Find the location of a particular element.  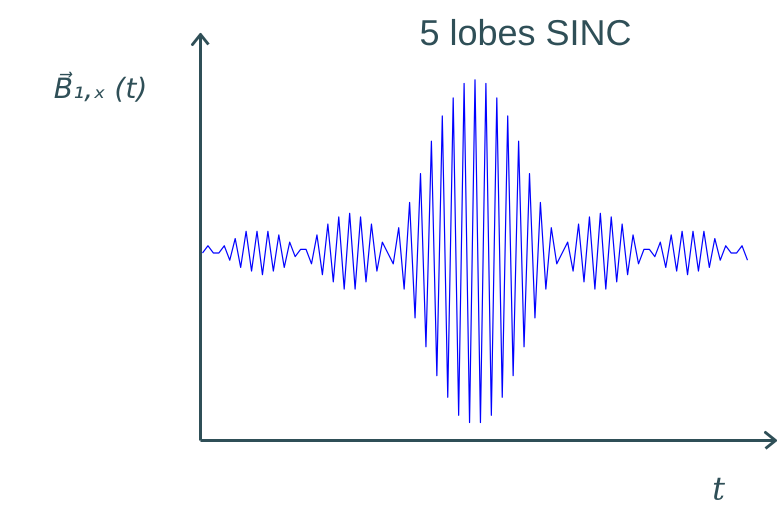

y-axis-title: B⃗₁,ₓ (t) is located at coordinates (101, 87).